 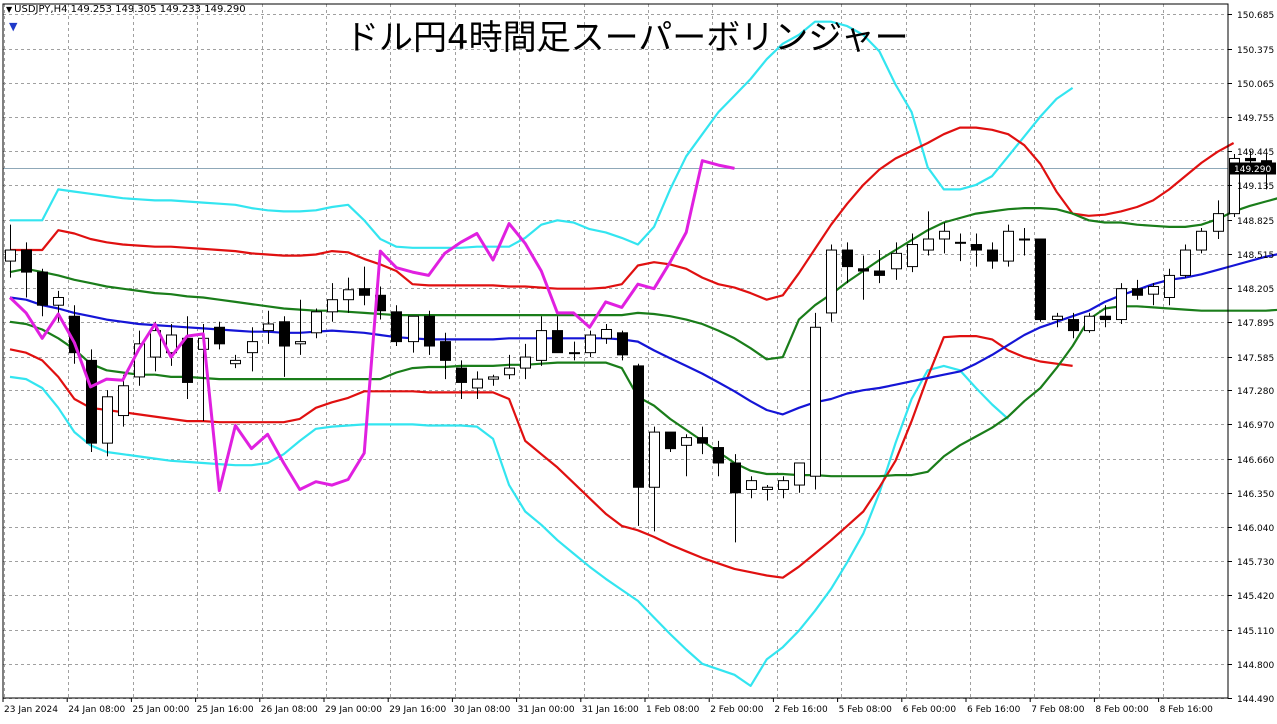 I want to click on x-tick-label: 8 Feb 16:00, so click(x=1187, y=710).